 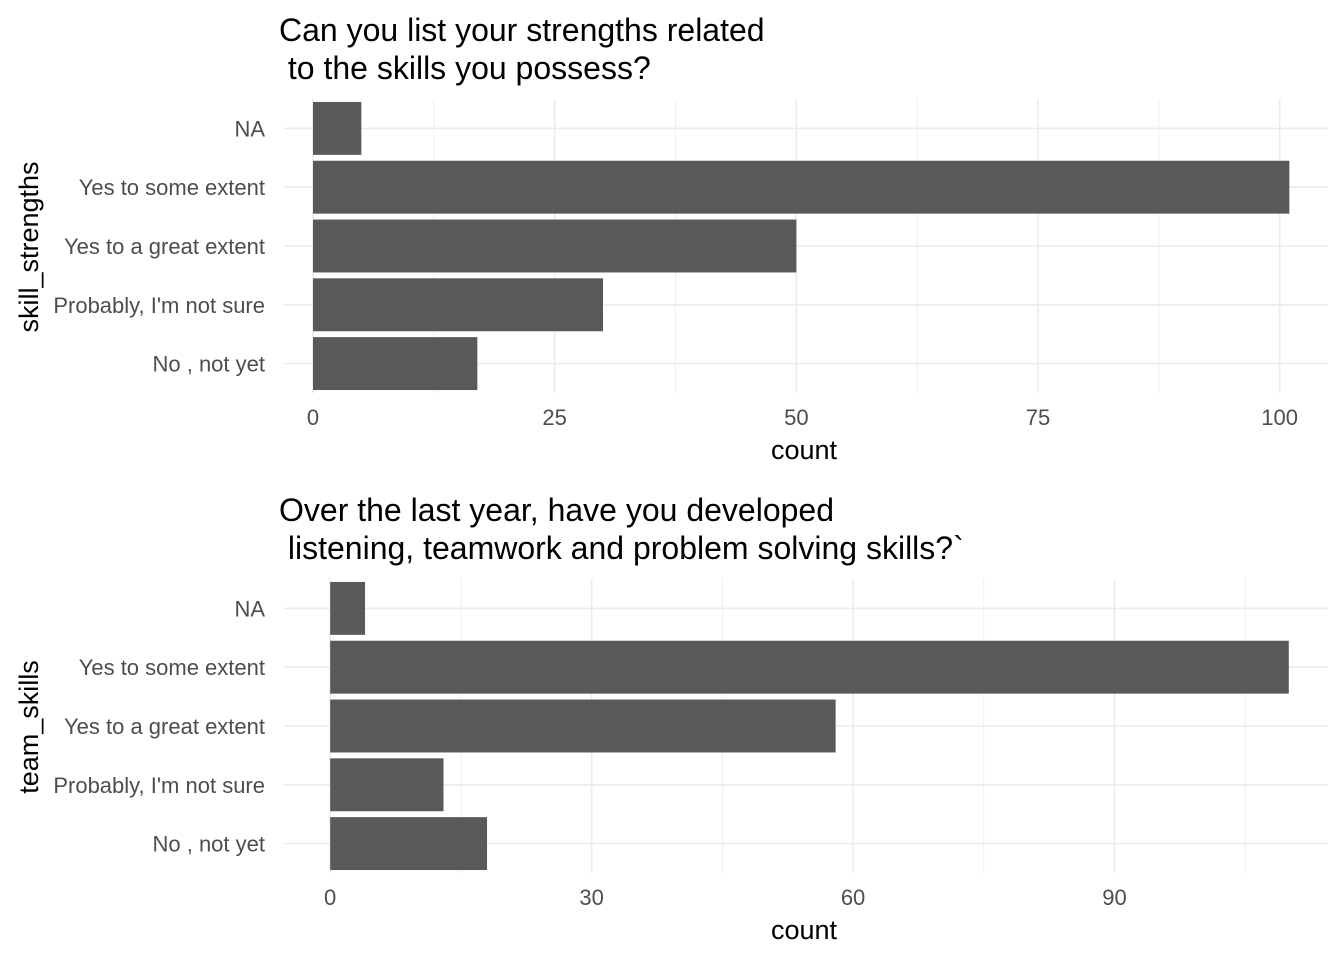 I want to click on x-tick-labels: 0 30 60 90, so click(x=725, y=897).